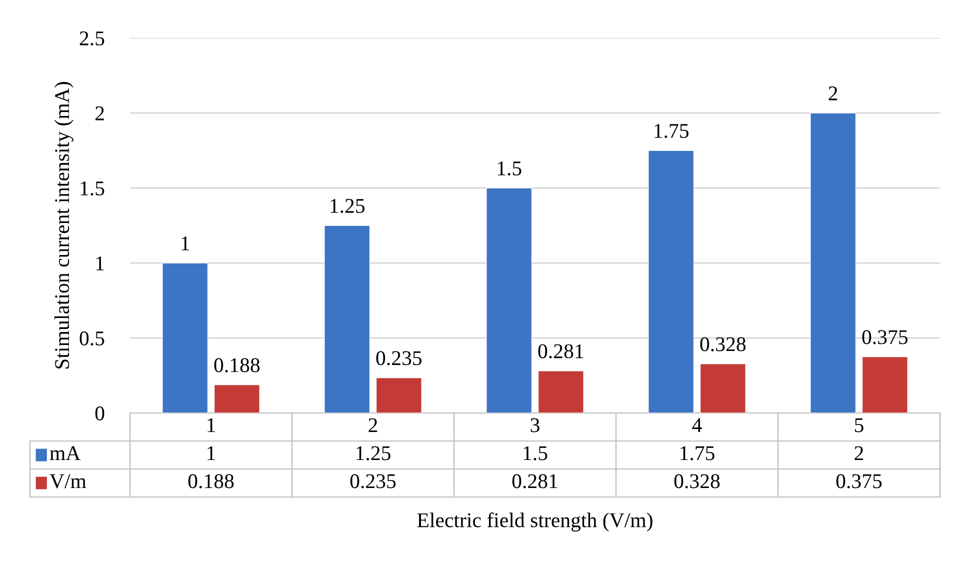  What do you see at coordinates (536, 453) in the screenshot?
I see `data-label: 1.5` at bounding box center [536, 453].